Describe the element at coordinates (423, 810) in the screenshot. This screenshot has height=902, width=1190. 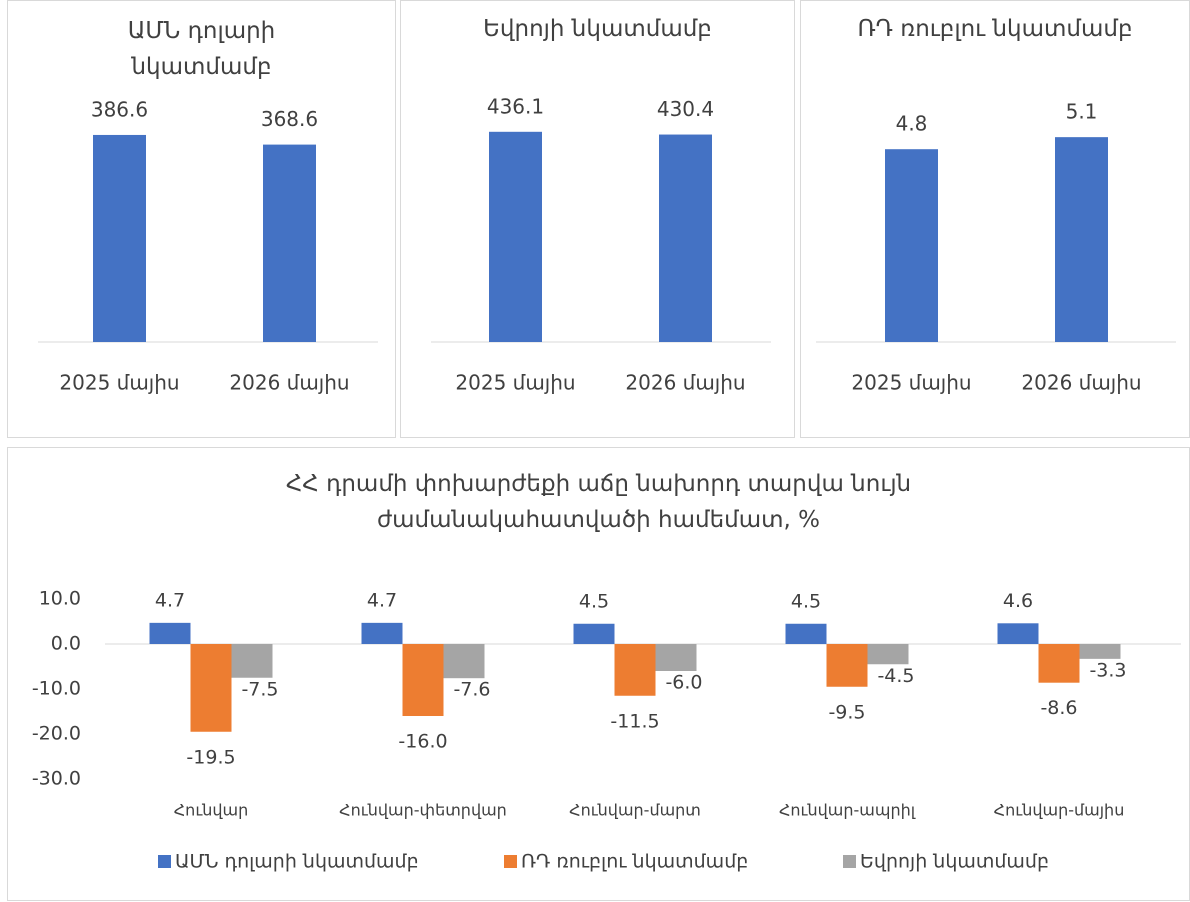
I see `x-tick-label: Հունվար-փետրվար` at that location.